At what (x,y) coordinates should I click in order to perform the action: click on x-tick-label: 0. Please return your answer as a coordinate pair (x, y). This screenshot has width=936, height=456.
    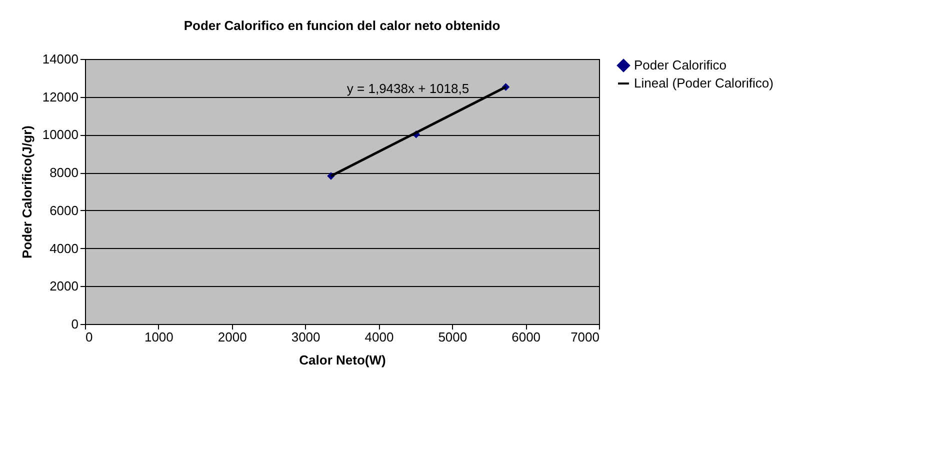
    Looking at the image, I should click on (89, 337).